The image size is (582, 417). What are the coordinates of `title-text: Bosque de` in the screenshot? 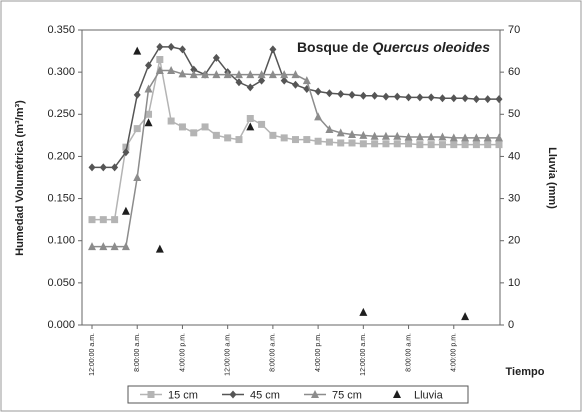 It's located at (333, 47).